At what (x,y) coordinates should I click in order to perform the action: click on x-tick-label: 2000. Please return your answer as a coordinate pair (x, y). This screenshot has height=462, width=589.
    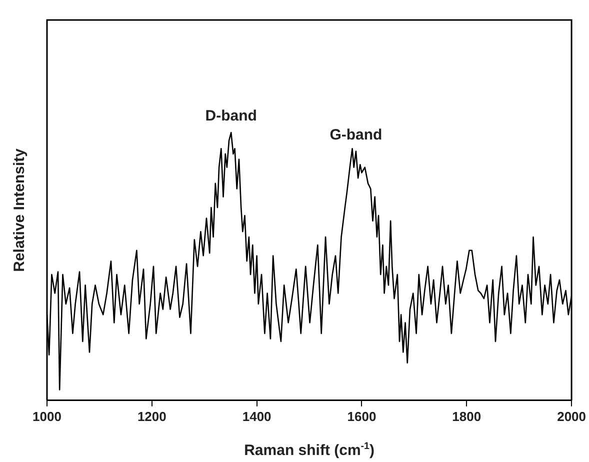
    Looking at the image, I should click on (571, 416).